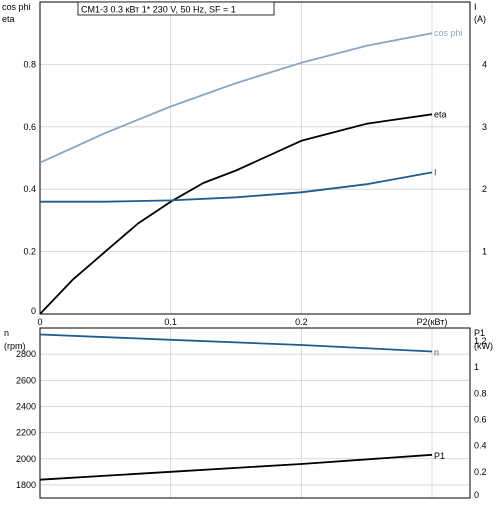  What do you see at coordinates (15, 346) in the screenshot?
I see `y-left-label-rpm: (rpm)` at bounding box center [15, 346].